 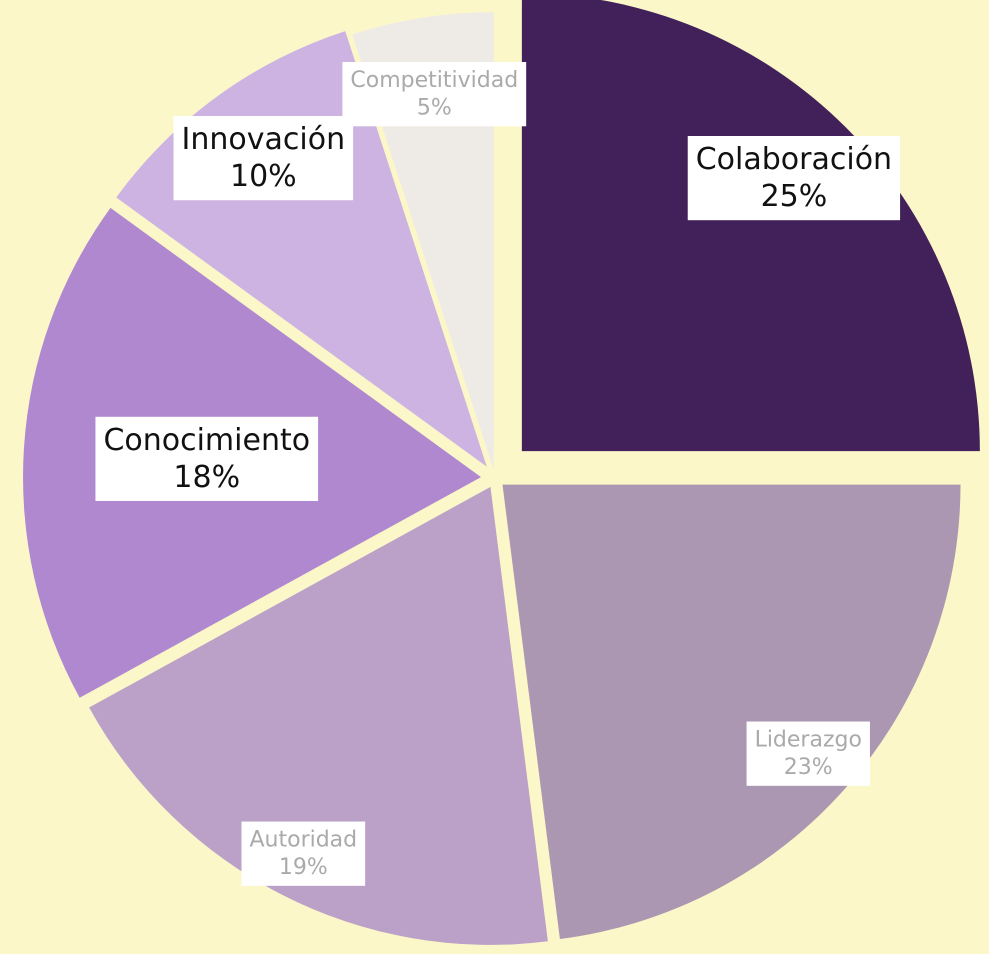 What do you see at coordinates (303, 840) in the screenshot?
I see `slice-label: Autoridad` at bounding box center [303, 840].